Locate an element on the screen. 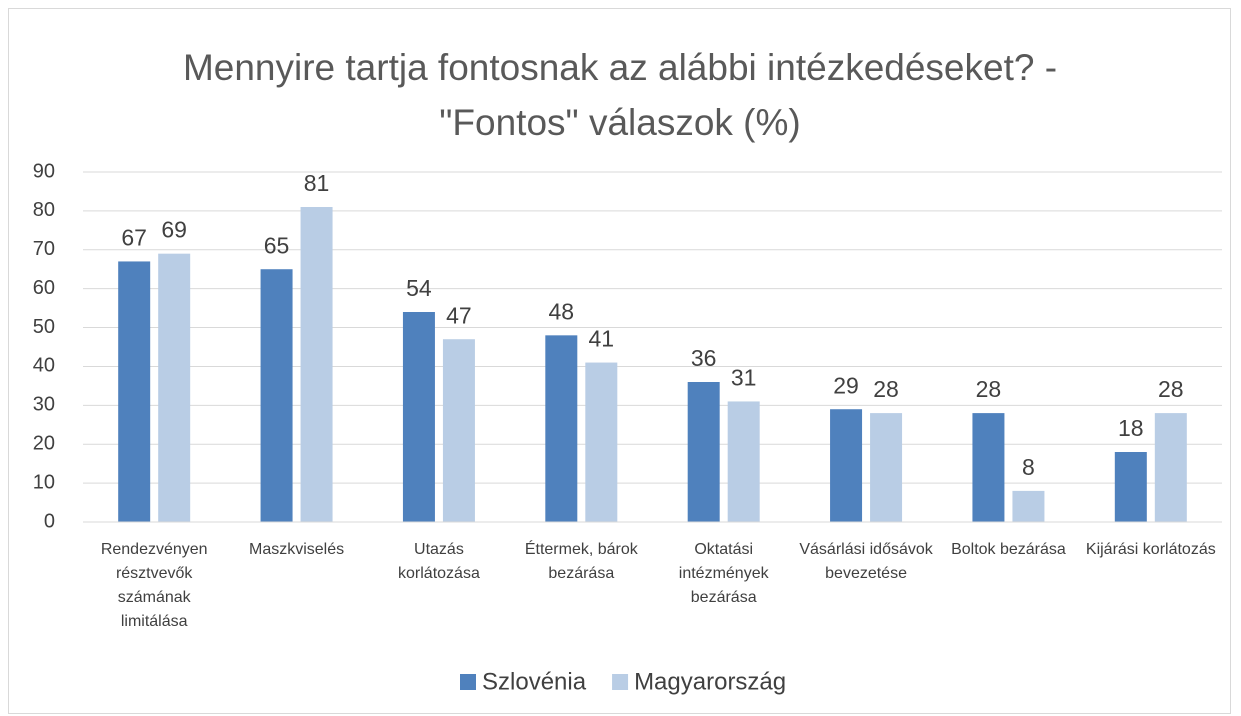 The image size is (1241, 716). y-tick-label: 20 is located at coordinates (44, 444).